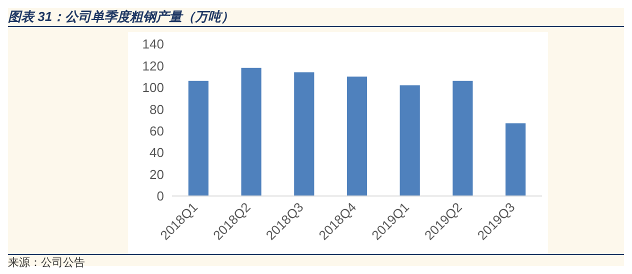 This screenshot has height=274, width=632. What do you see at coordinates (316, 262) in the screenshot?
I see `source-note: 来源：公司公告` at bounding box center [316, 262].